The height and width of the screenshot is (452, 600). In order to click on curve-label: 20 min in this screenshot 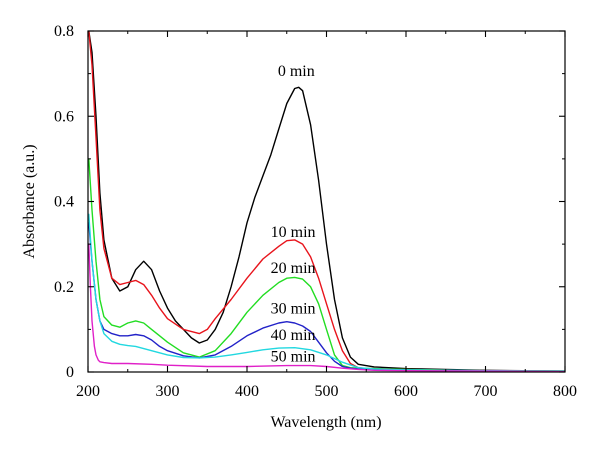, I will do `click(293, 268)`.